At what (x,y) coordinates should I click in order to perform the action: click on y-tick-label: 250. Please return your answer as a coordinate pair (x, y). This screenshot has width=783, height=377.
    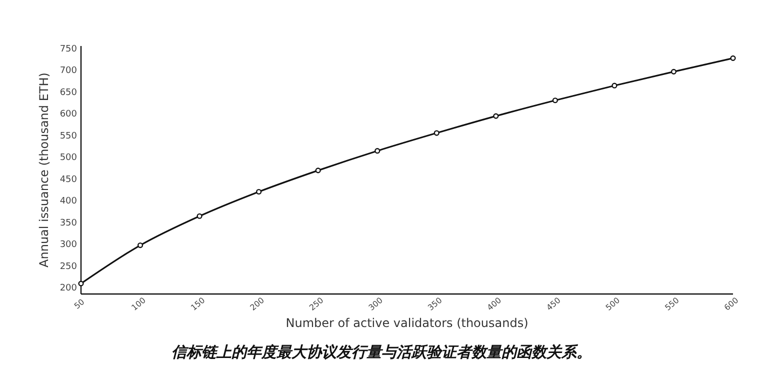
    Looking at the image, I should click on (69, 267).